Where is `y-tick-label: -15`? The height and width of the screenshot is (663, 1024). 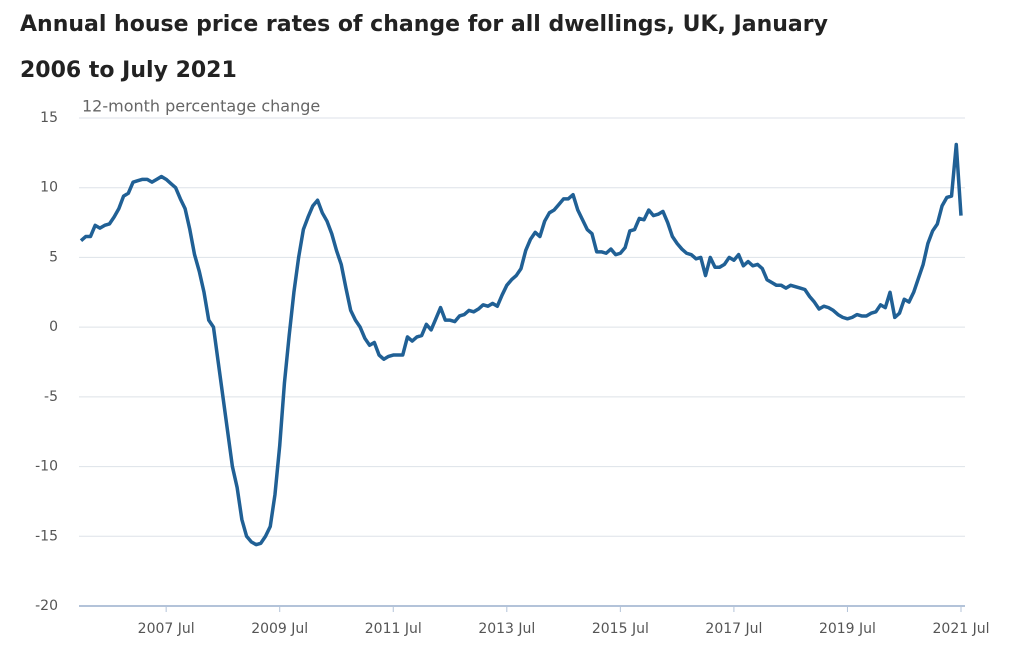 y-tick-label: -15 is located at coordinates (46, 536).